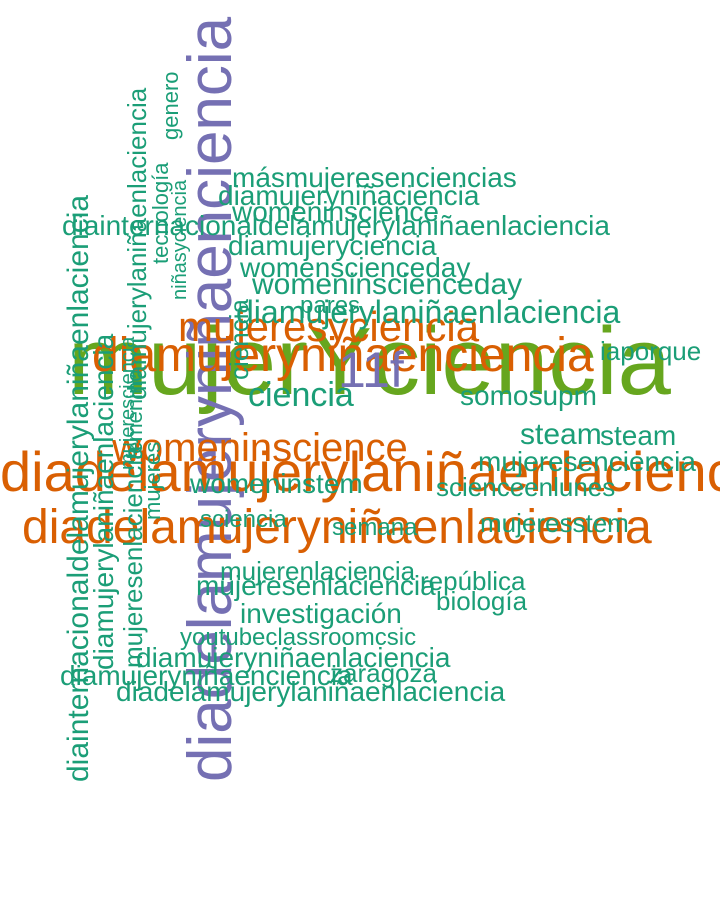 The width and height of the screenshot is (720, 921). What do you see at coordinates (355, 267) in the screenshot?
I see `cloud-word: womenscienceday` at bounding box center [355, 267].